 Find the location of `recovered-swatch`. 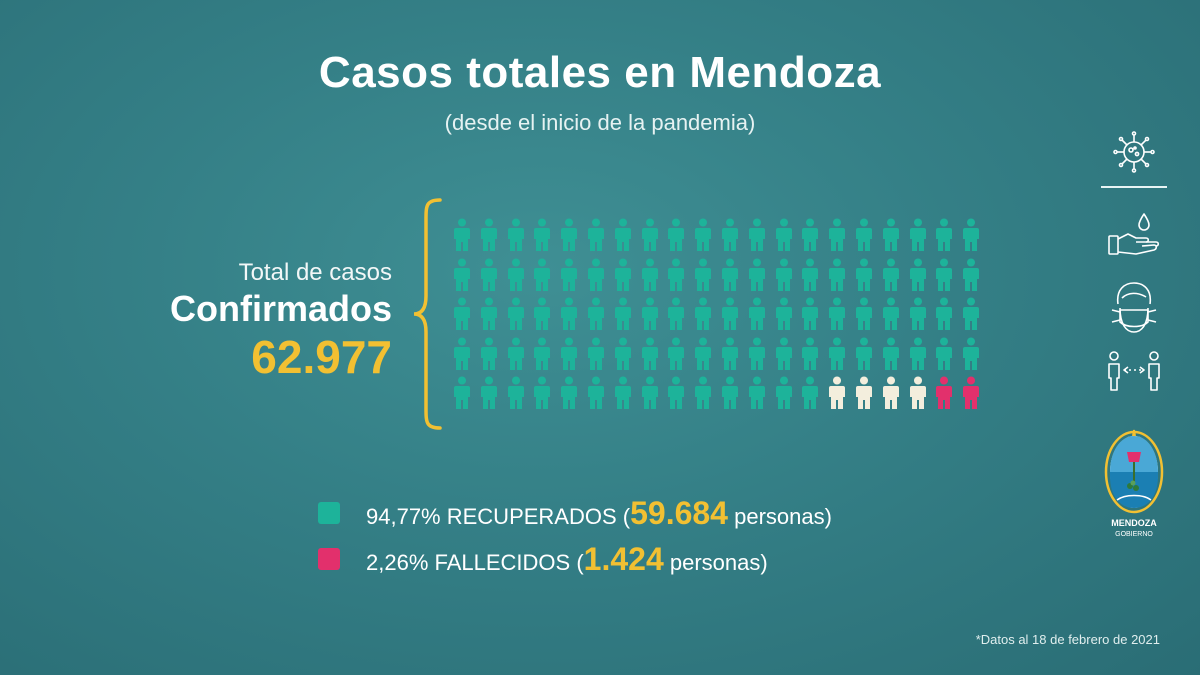

recovered-swatch is located at coordinates (329, 513).